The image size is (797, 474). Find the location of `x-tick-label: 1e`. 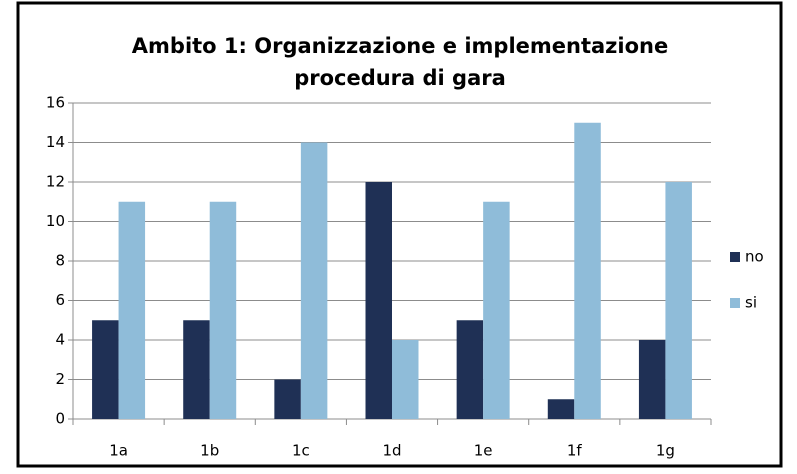

x-tick-label: 1e is located at coordinates (483, 451).